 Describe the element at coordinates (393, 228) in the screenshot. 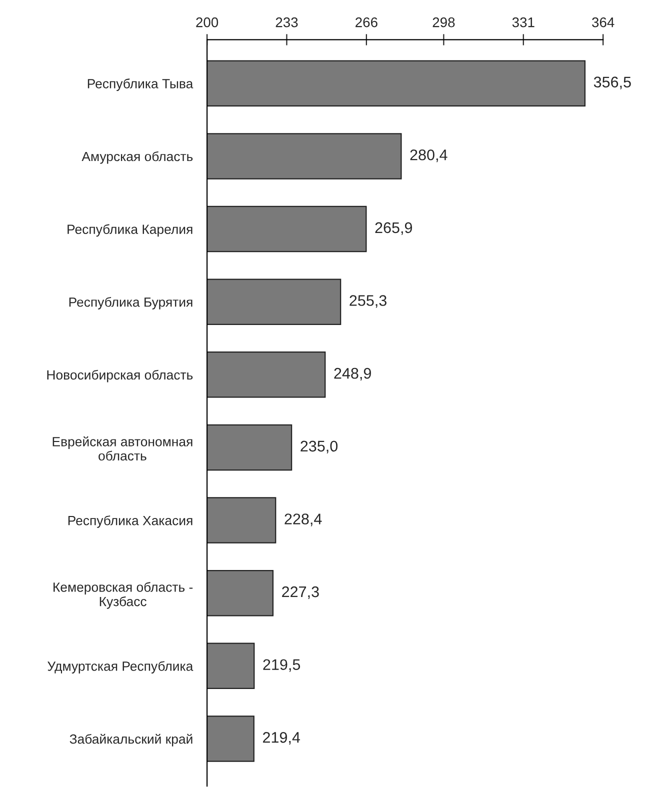

I see `data-label: 265,9` at that location.